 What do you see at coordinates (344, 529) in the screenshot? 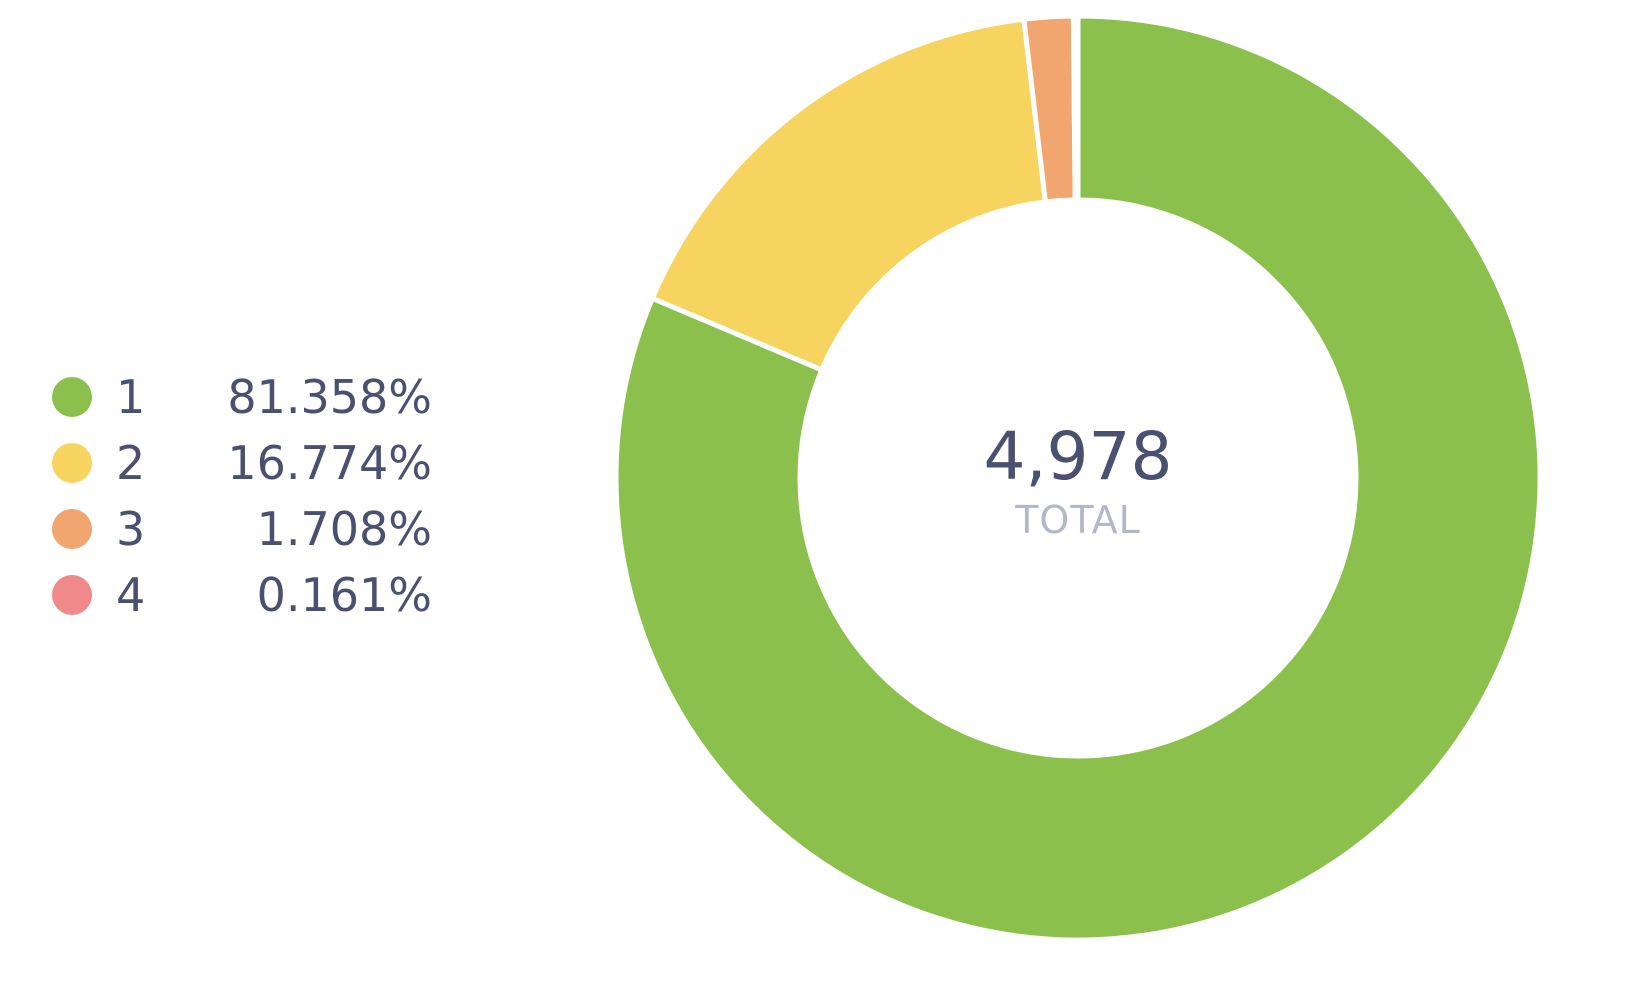
I see `legend-value: 1.708%` at bounding box center [344, 529].